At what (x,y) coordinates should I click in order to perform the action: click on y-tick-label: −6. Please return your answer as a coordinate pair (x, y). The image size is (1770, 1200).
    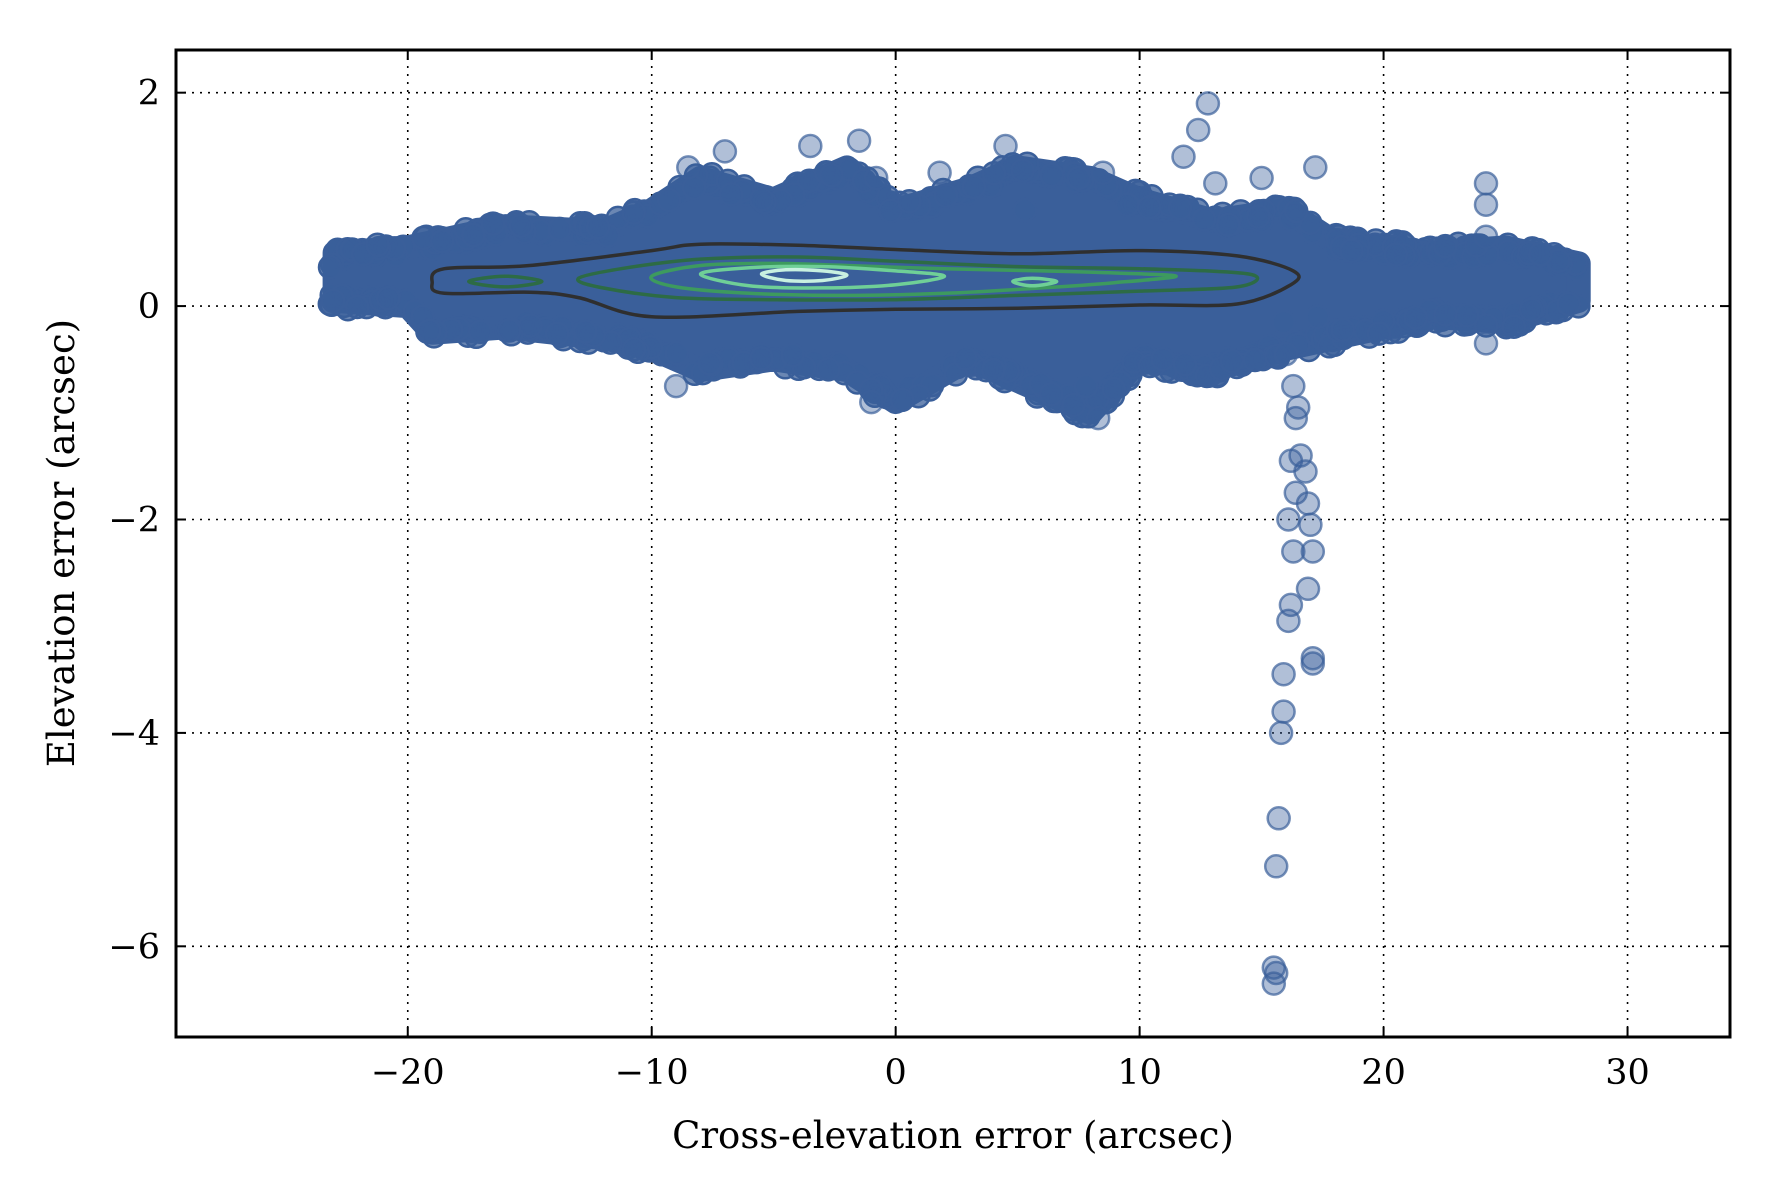
    Looking at the image, I should click on (134, 947).